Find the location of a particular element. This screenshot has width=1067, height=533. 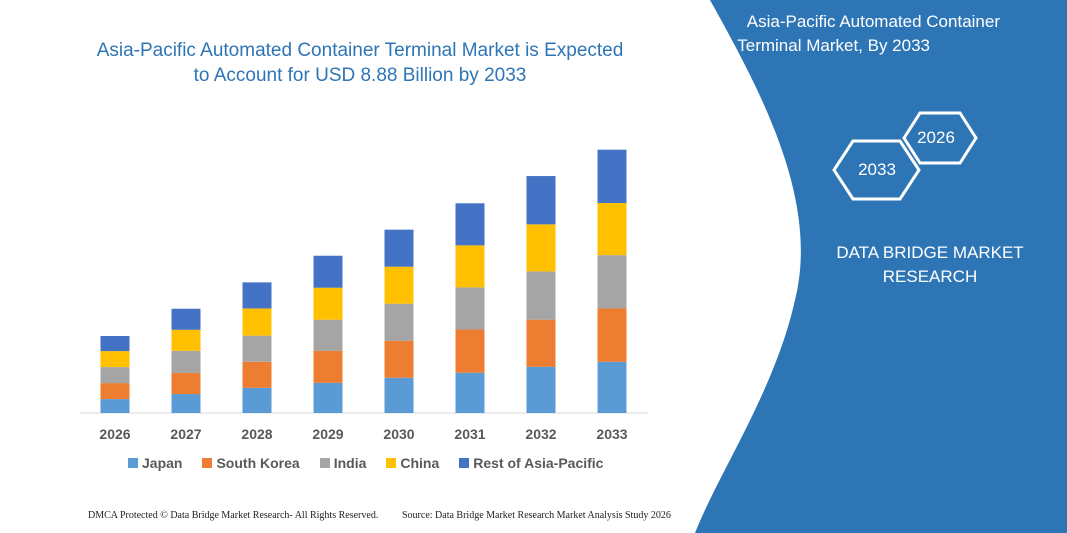

x-tick-label: 2033 is located at coordinates (611, 434).